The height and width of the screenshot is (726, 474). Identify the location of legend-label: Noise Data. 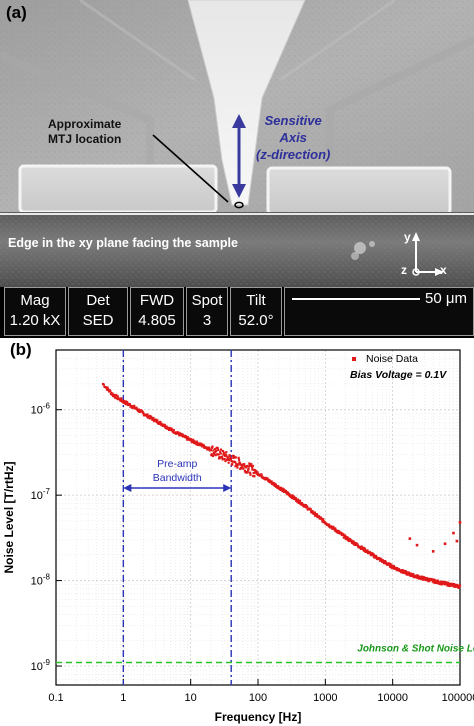
(392, 359).